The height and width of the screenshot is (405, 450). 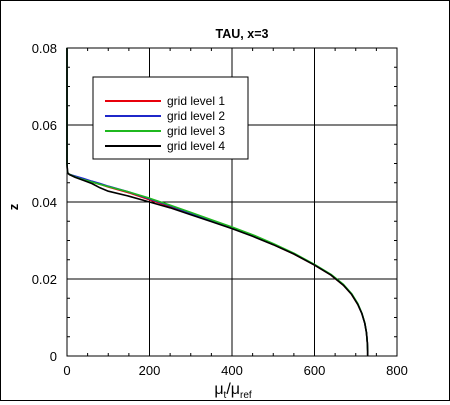 I want to click on y-tick-label: 0, so click(x=53, y=356).